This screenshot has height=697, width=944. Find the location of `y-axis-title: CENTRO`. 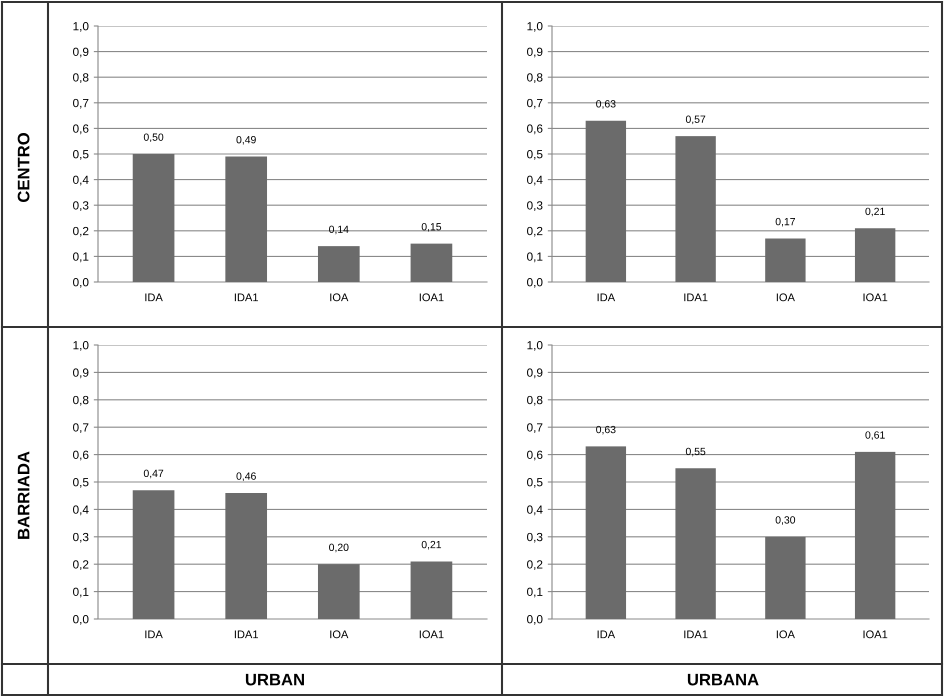

y-axis-title: CENTRO is located at coordinates (24, 167).